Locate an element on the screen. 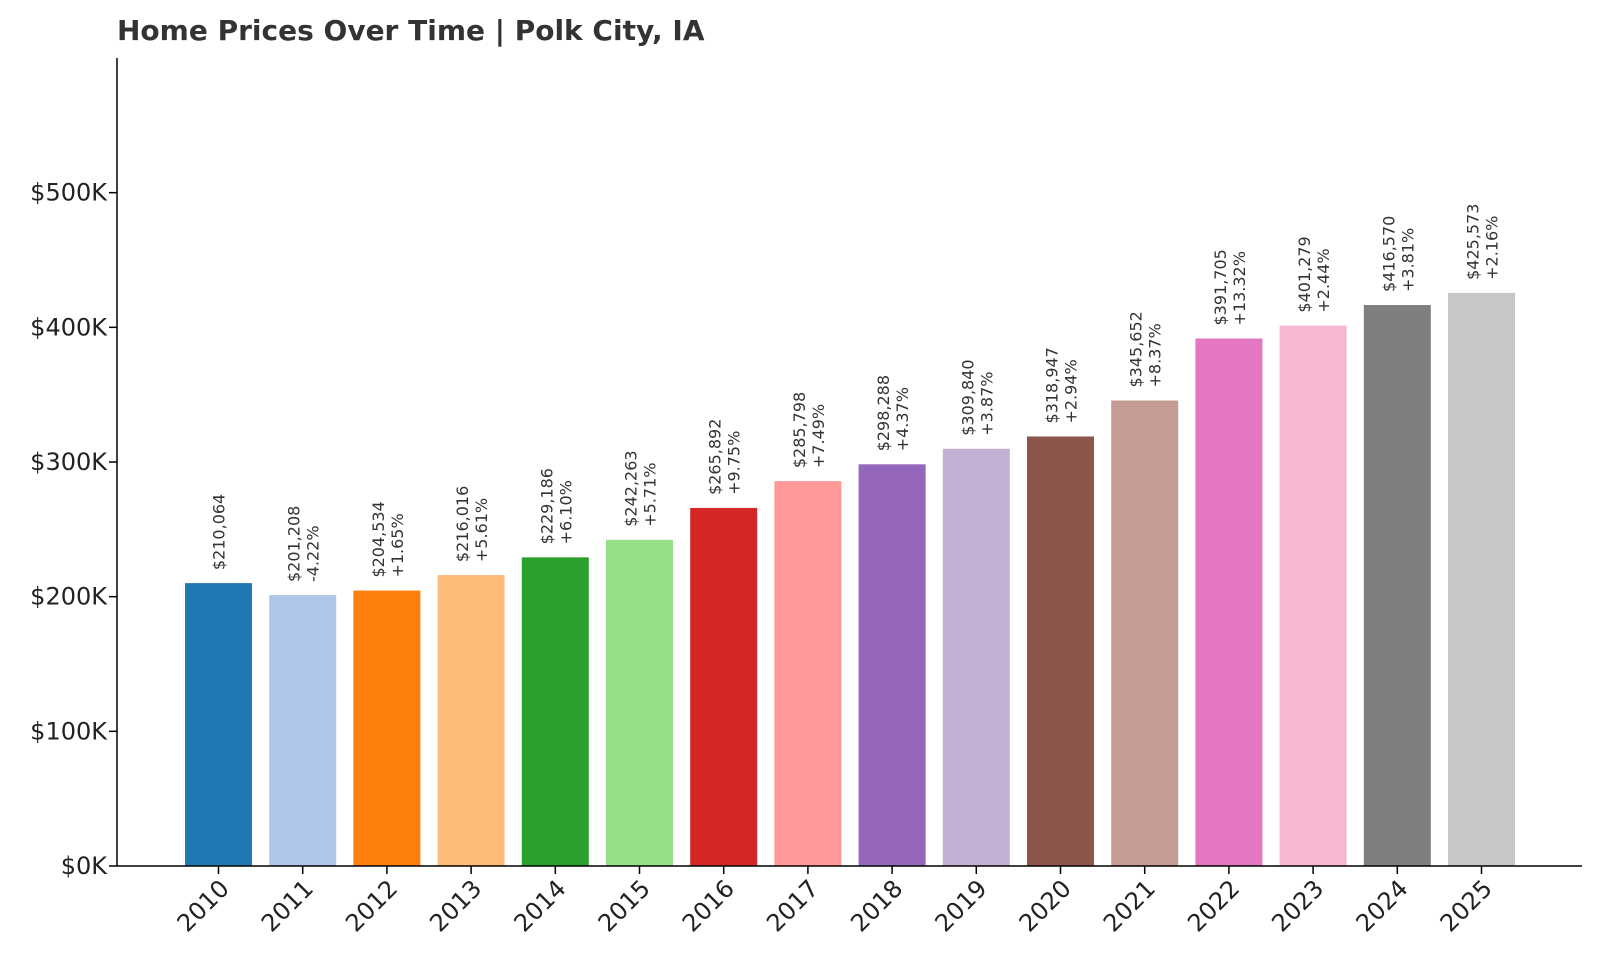  y-tick-label: $0K is located at coordinates (85, 866).